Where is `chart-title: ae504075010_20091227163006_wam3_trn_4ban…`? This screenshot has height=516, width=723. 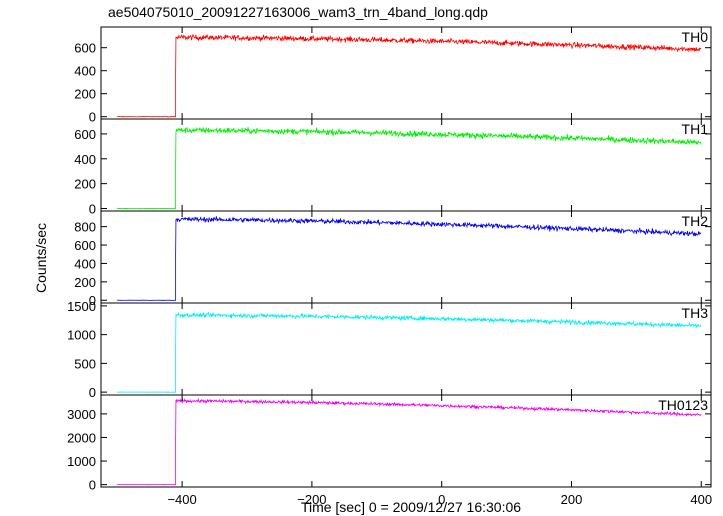 chart-title: ae504075010_20091227163006_wam3_trn_4ban… is located at coordinates (298, 12).